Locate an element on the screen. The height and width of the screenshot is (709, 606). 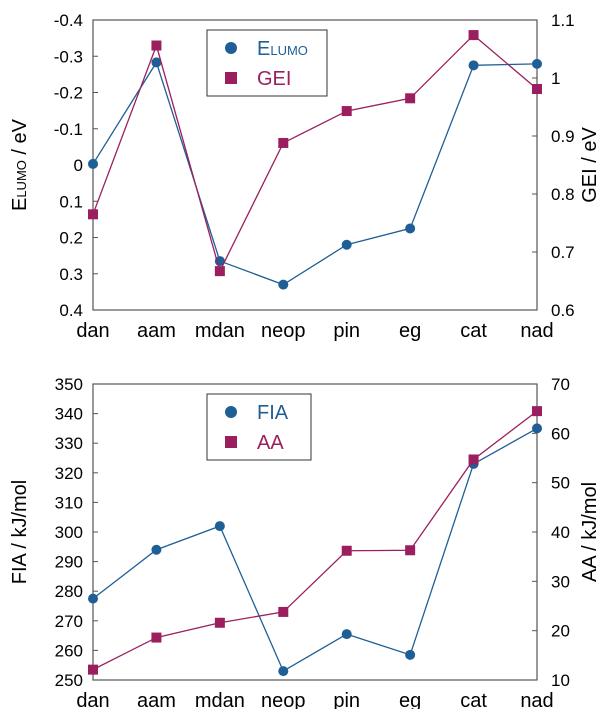
legend-label: ELUMO is located at coordinates (282, 49).